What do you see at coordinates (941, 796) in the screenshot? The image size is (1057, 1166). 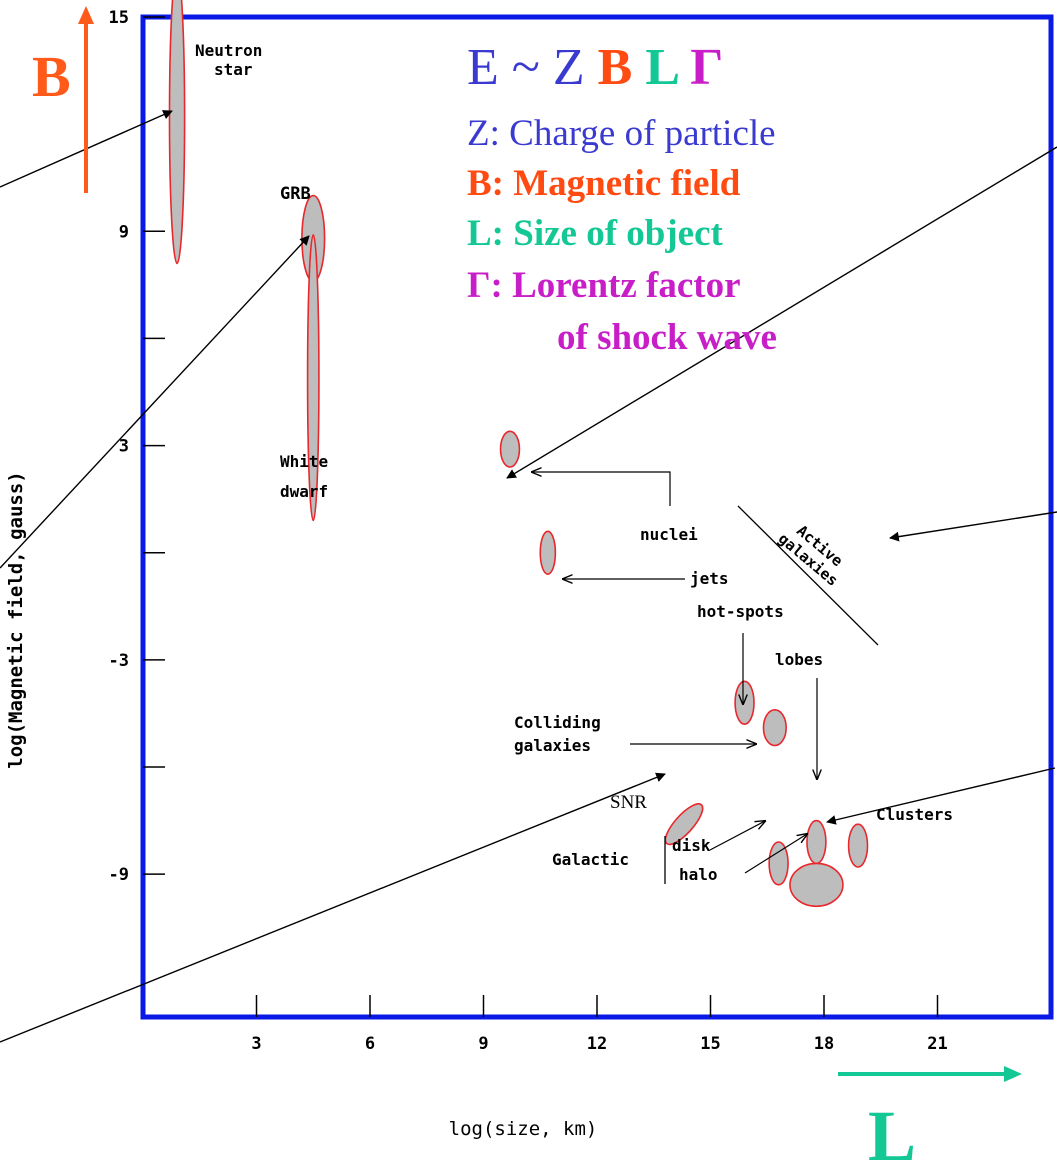 I see `leader-lobes` at bounding box center [941, 796].